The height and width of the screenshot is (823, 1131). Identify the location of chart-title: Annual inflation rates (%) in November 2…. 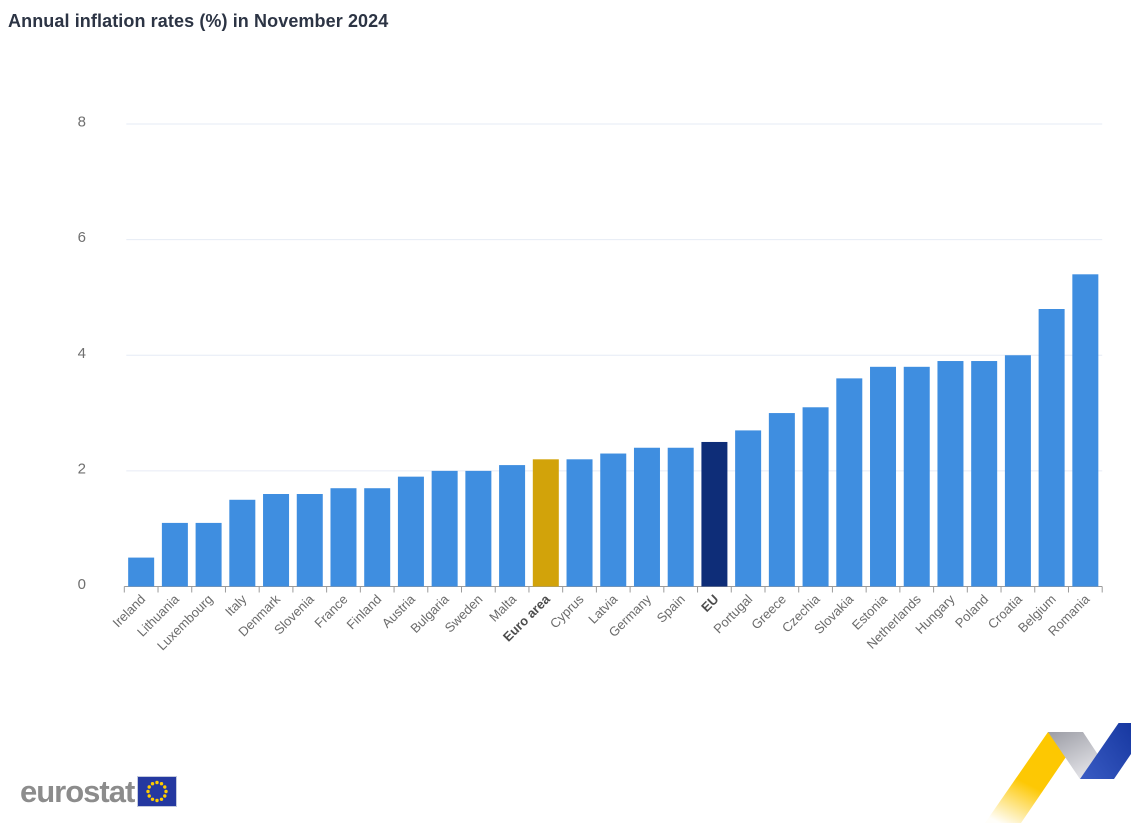
(198, 21).